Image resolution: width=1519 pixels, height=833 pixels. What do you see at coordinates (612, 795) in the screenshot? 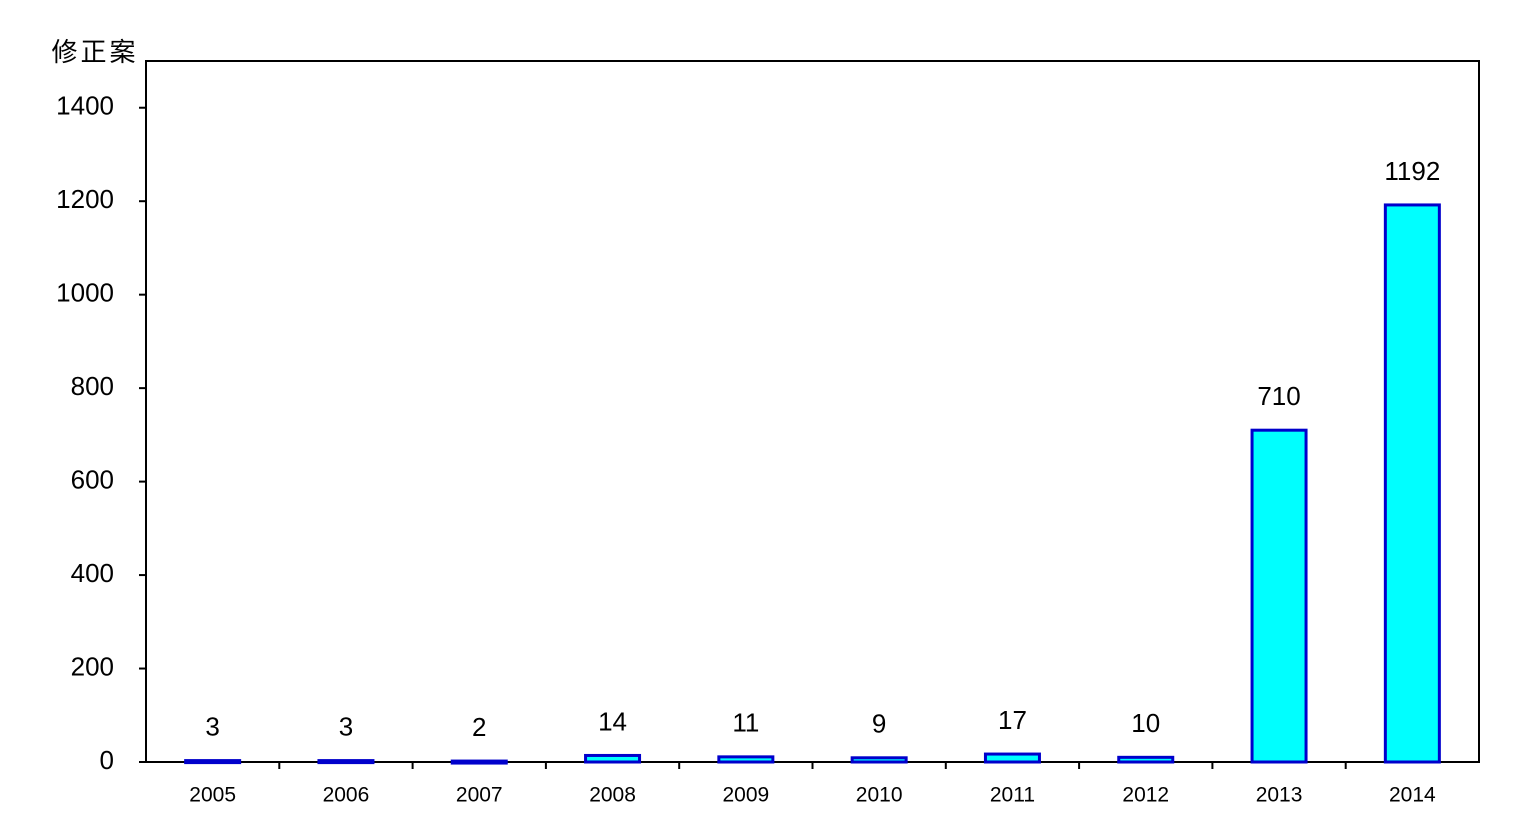
I see `x-tick-label: 2008` at bounding box center [612, 795].